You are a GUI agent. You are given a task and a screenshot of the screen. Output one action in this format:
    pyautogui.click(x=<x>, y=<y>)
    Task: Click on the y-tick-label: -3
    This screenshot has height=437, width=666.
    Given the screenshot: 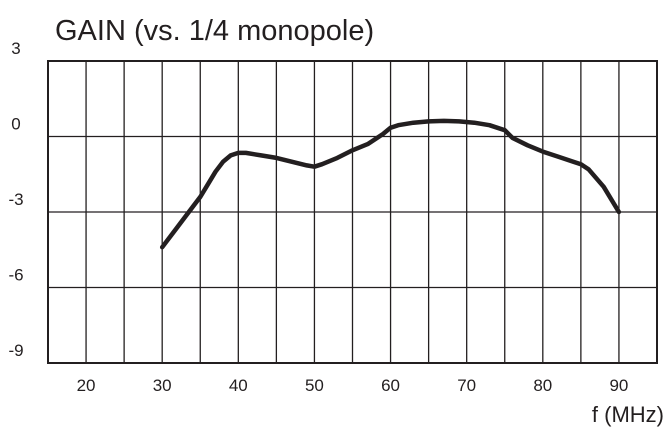 What is the action you would take?
    pyautogui.click(x=15, y=199)
    